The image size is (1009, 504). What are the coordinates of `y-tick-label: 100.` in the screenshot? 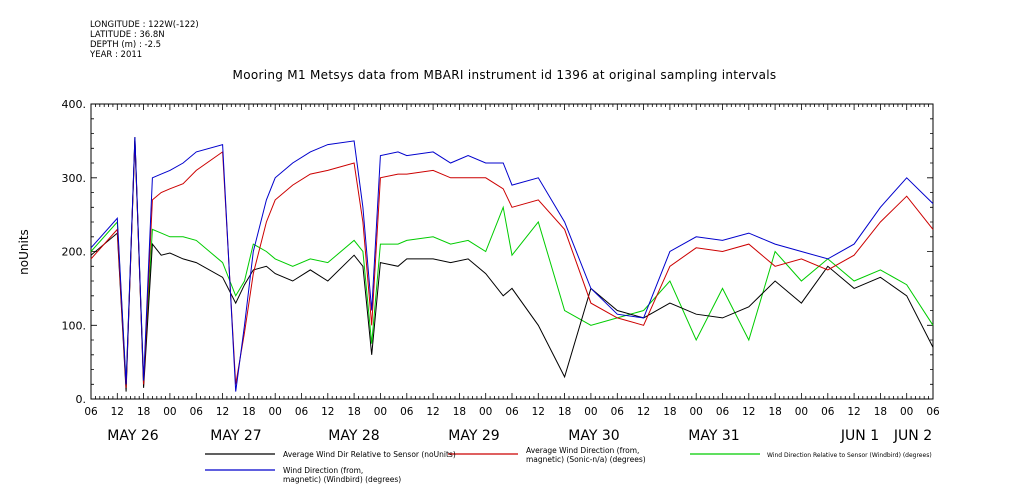 It's located at (74, 325).